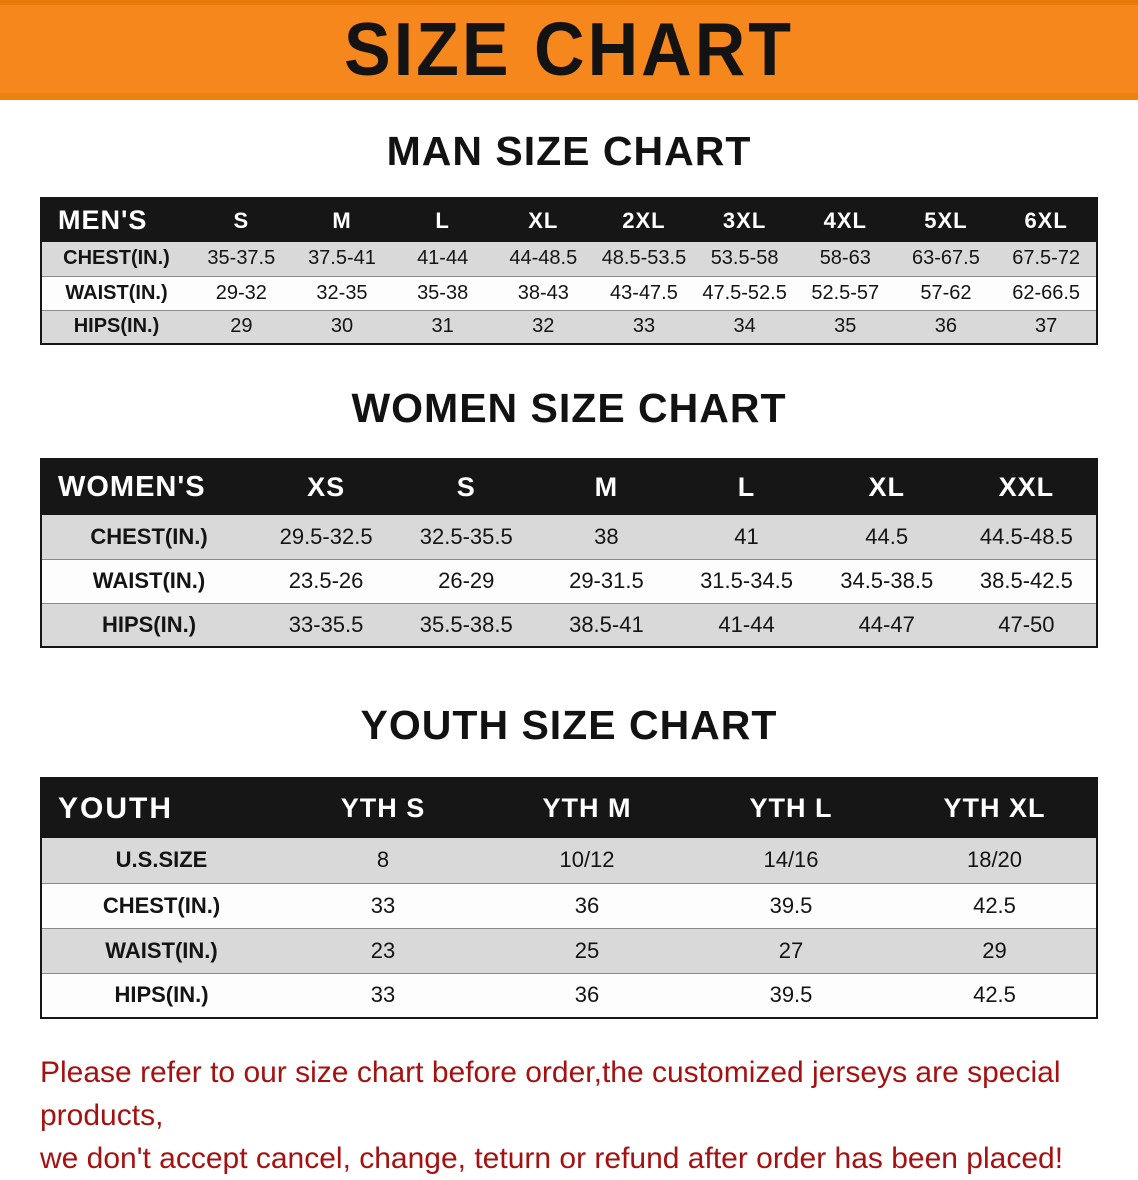 The image size is (1138, 1180). I want to click on size-value-cell: 37.5-41, so click(342, 258).